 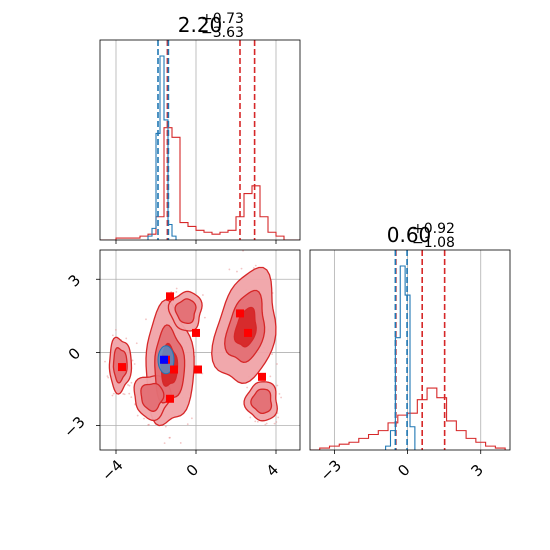 I want to click on marginal-2-frame, so click(x=410, y=350).